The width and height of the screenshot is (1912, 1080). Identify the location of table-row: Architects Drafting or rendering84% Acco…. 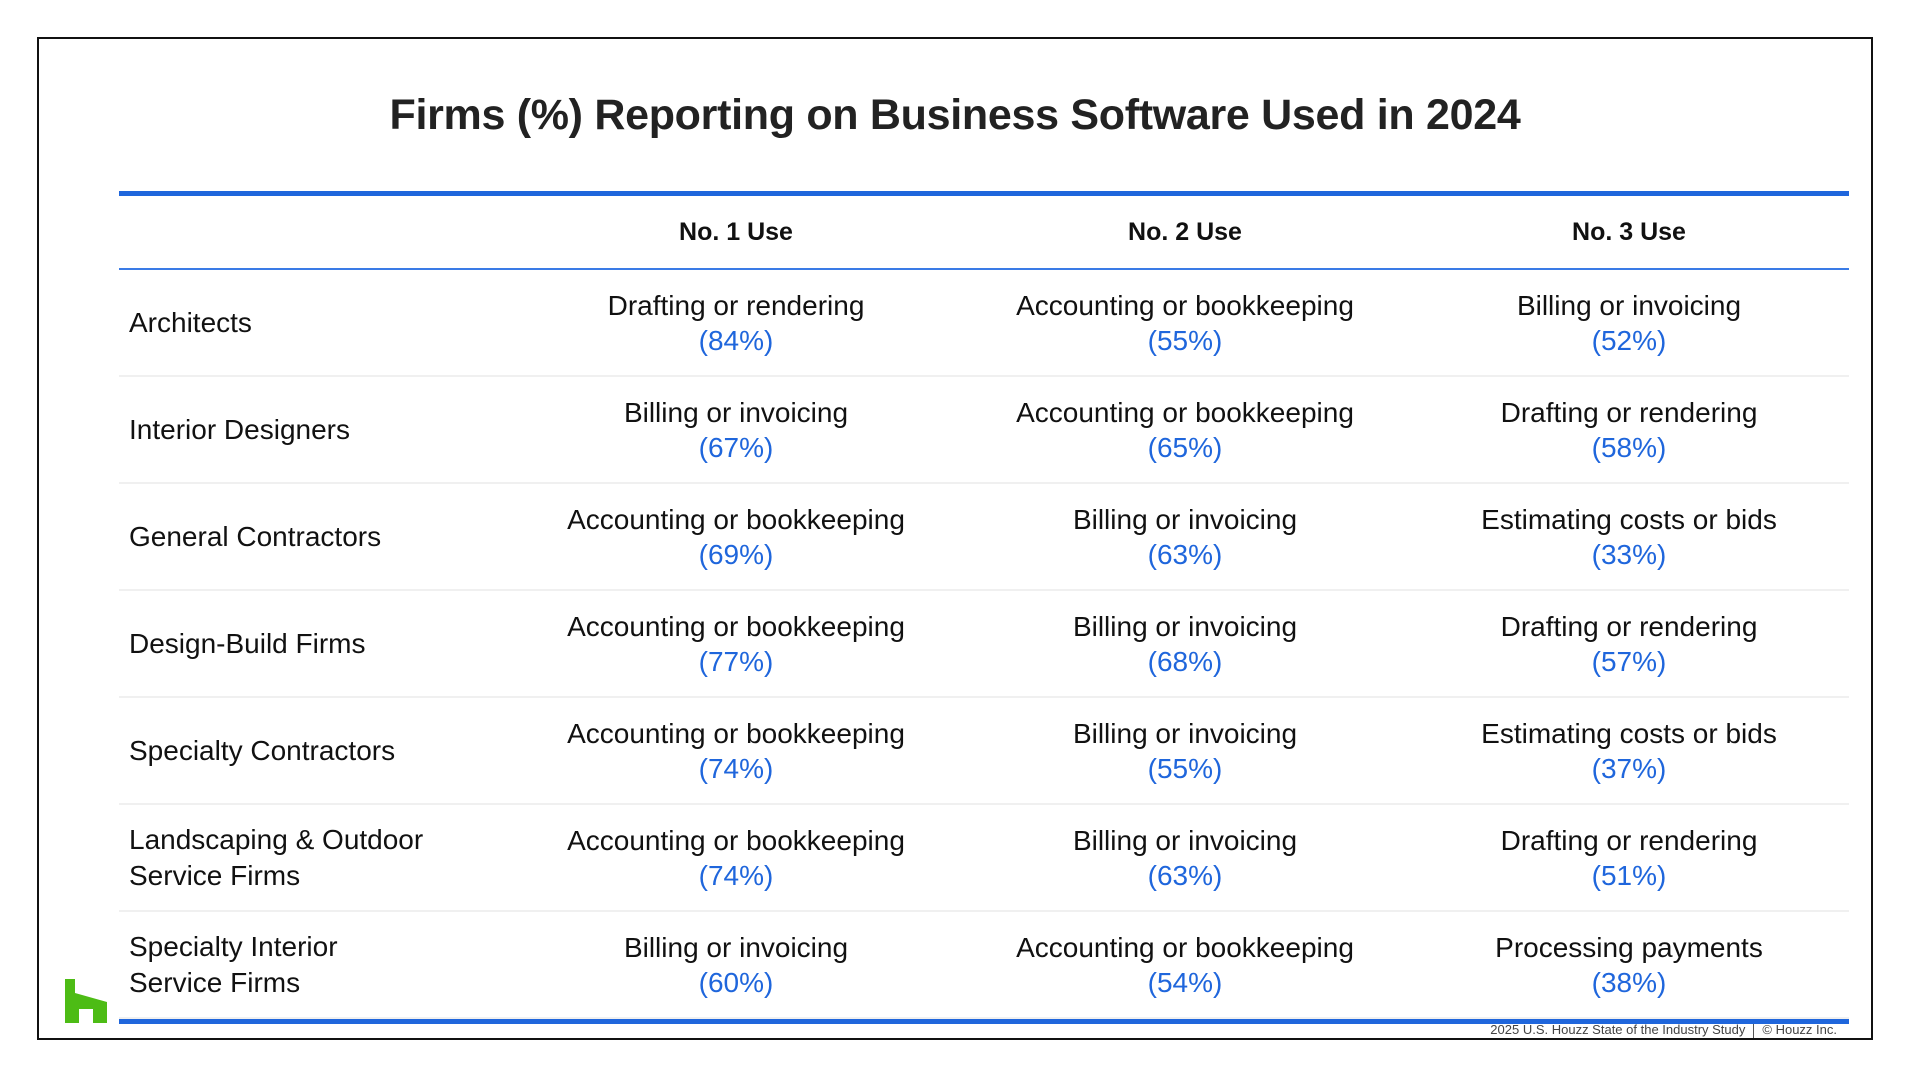
(984, 323).